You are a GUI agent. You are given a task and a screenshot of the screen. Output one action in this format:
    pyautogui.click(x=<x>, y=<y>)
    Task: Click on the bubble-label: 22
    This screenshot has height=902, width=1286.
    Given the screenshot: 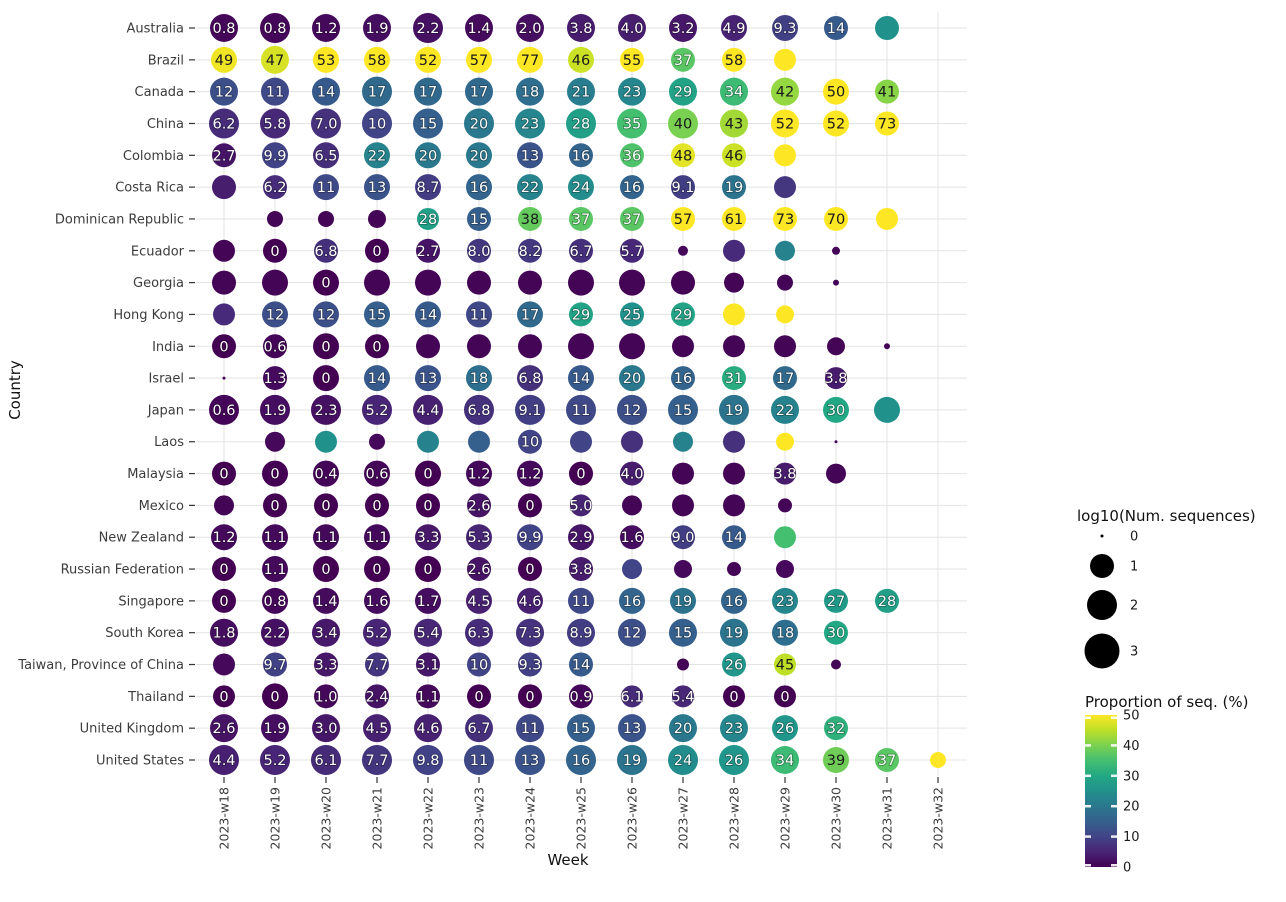 What is the action you would take?
    pyautogui.click(x=377, y=156)
    